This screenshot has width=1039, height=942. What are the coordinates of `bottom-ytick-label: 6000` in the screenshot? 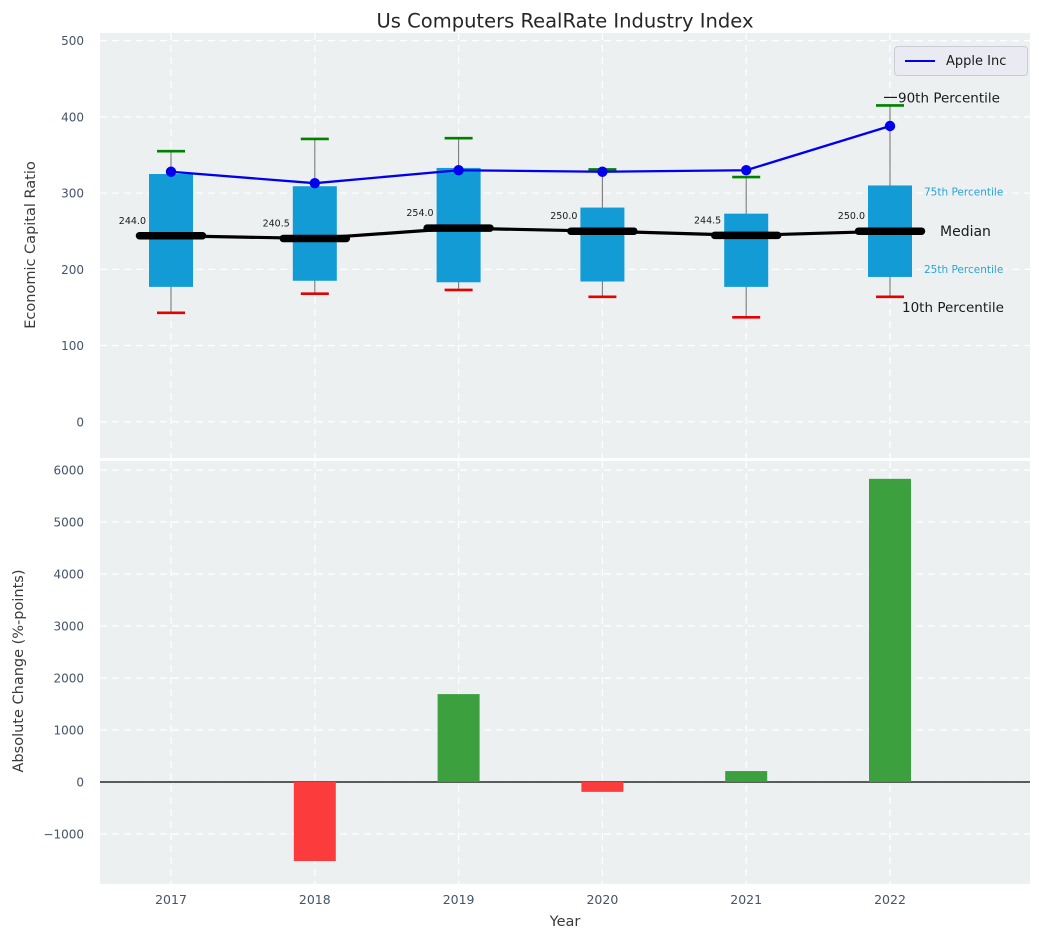 It's located at (68, 470).